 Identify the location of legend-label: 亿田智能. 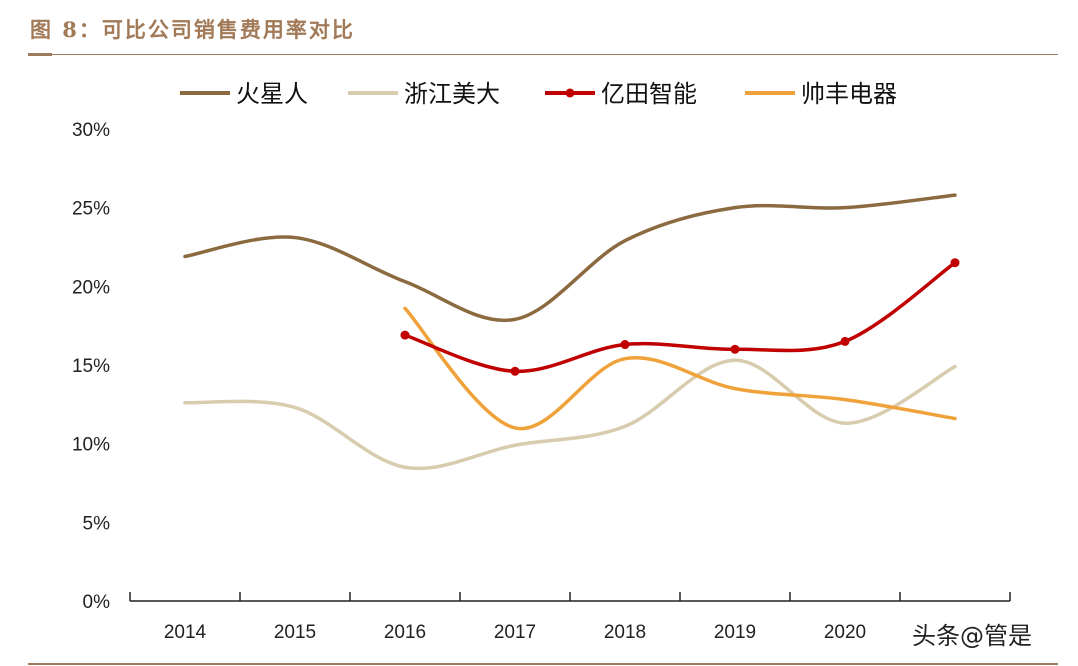
(649, 94).